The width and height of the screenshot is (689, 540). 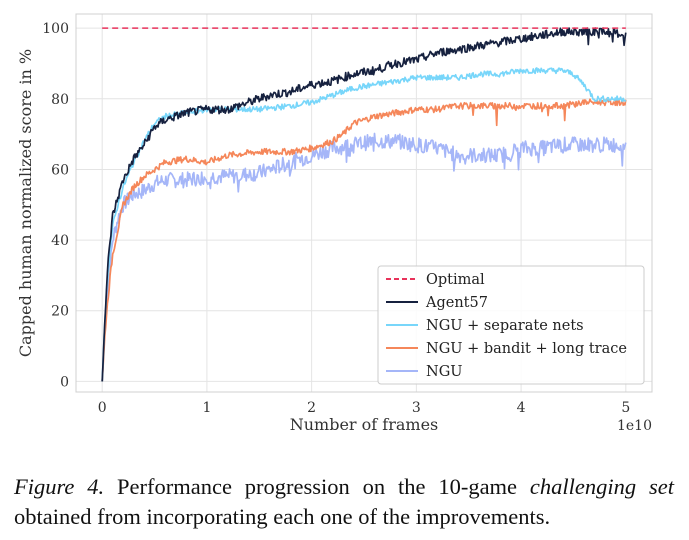 I want to click on legend-label: Optimal, so click(x=455, y=280).